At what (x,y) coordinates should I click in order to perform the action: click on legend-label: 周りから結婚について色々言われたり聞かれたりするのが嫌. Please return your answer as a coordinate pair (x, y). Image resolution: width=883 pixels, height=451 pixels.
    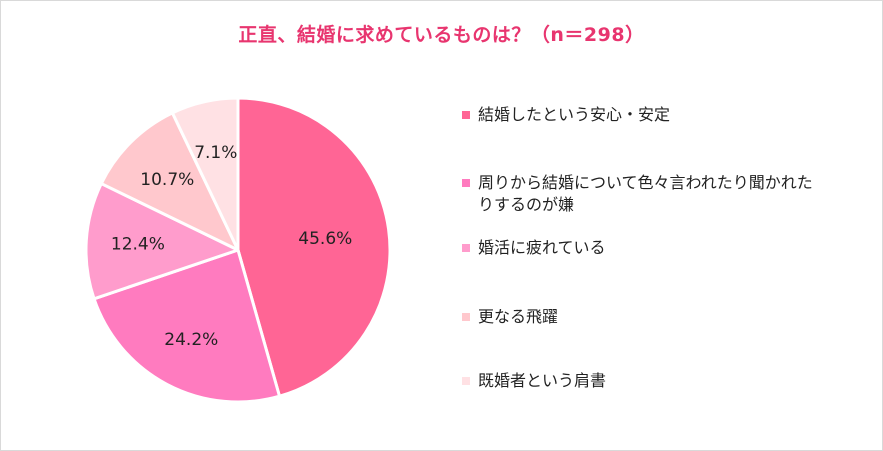
    Looking at the image, I should click on (645, 193).